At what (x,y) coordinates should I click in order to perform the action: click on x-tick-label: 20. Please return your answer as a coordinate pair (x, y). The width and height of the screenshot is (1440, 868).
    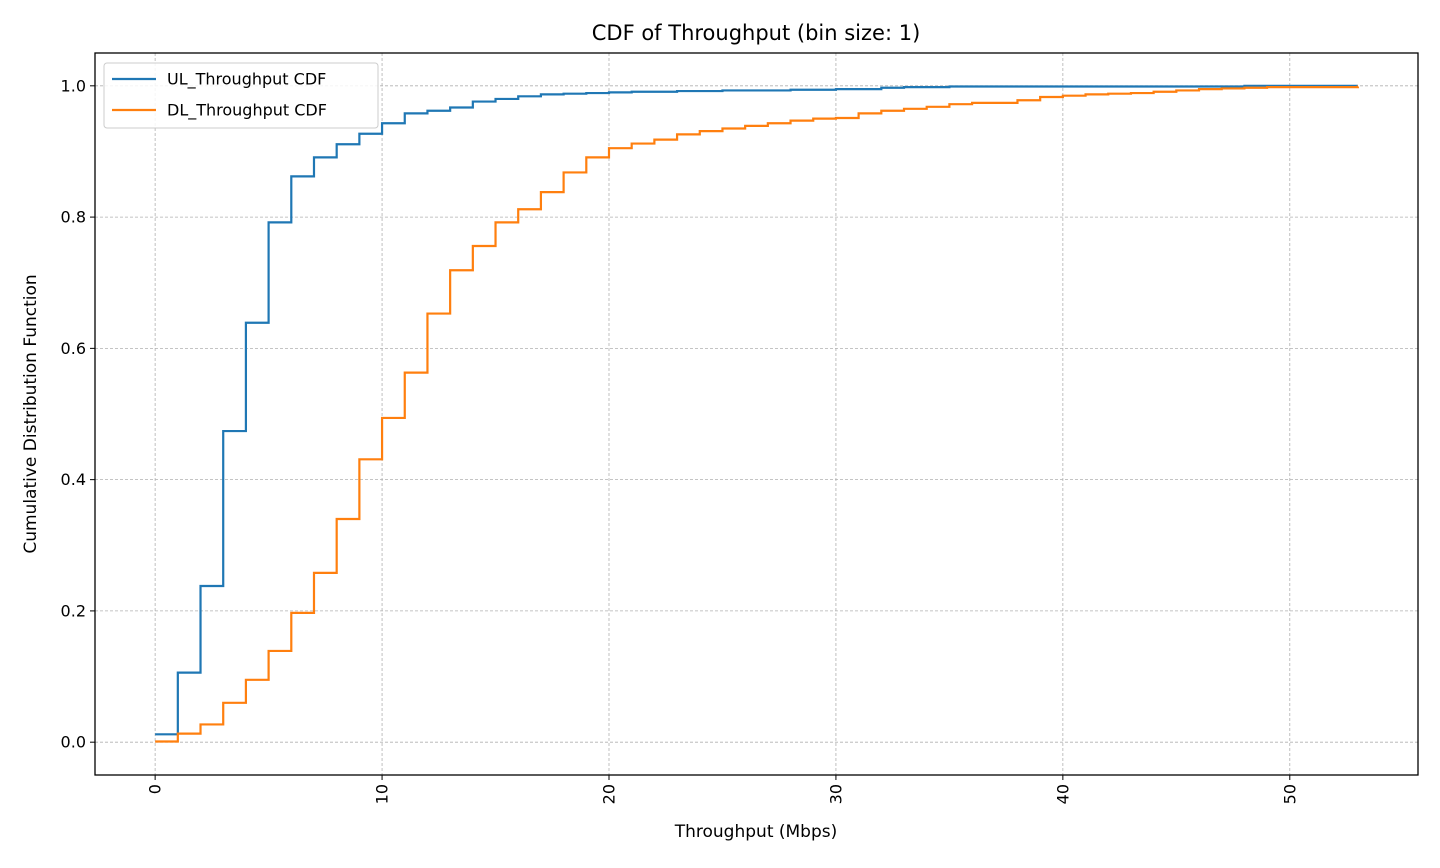
    Looking at the image, I should click on (608, 794).